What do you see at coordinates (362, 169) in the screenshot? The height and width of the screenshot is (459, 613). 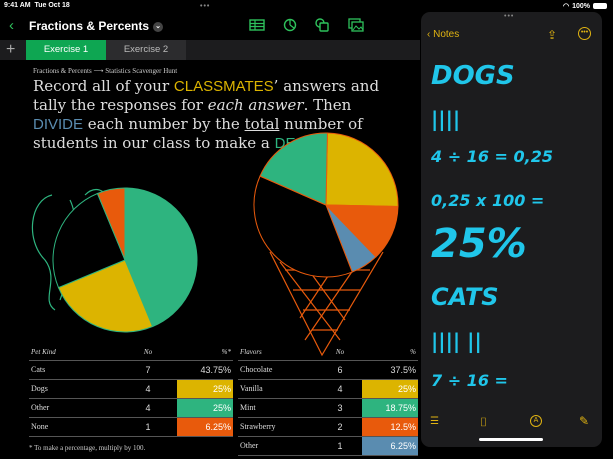 I see `pie-slice-vanilla` at bounding box center [362, 169].